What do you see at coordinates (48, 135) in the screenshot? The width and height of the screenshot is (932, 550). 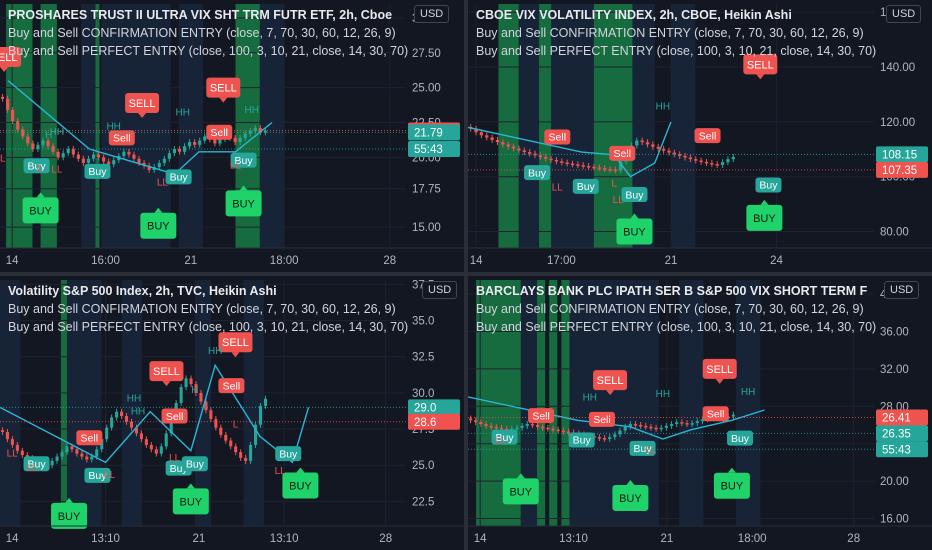 I see `higher-high-label: H` at bounding box center [48, 135].